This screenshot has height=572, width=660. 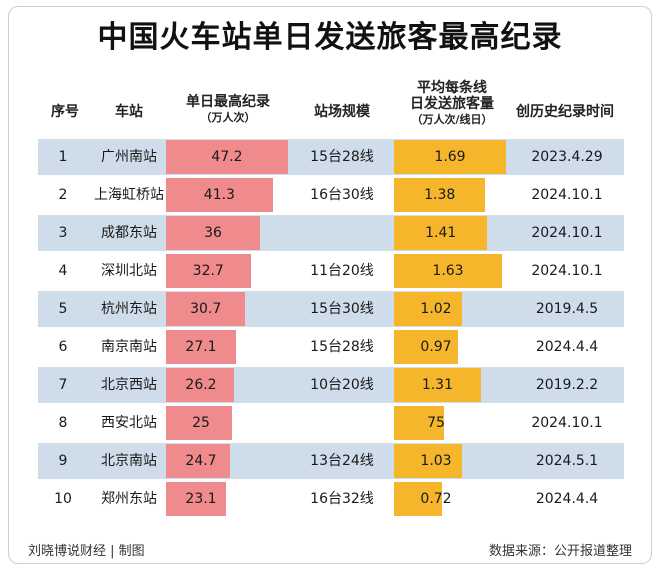 I want to click on header-avg: 平均每条线 日发送旅客量 （万人次/线日）, so click(x=452, y=104).